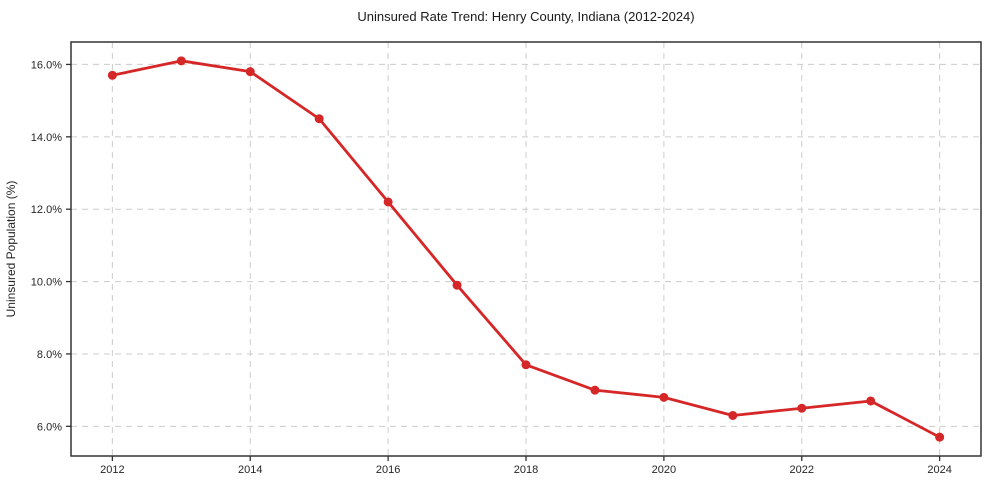 The height and width of the screenshot is (490, 989). What do you see at coordinates (802, 470) in the screenshot?
I see `x-tick-label: 2022` at bounding box center [802, 470].